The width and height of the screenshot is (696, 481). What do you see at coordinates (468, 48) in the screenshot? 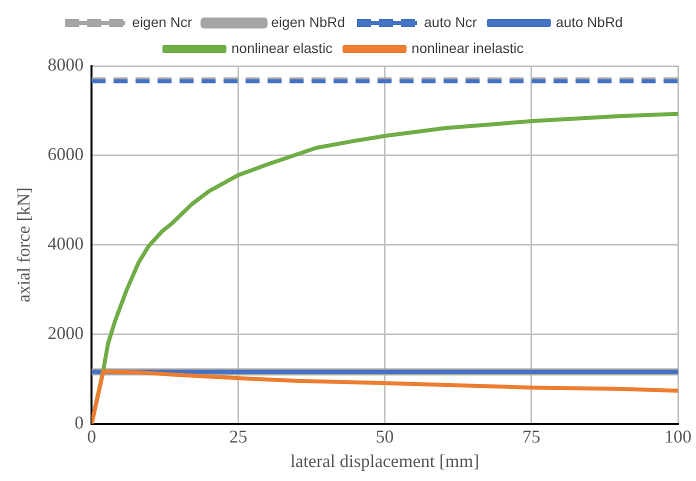
I see `legend-label: nonlinear inelastic` at bounding box center [468, 48].